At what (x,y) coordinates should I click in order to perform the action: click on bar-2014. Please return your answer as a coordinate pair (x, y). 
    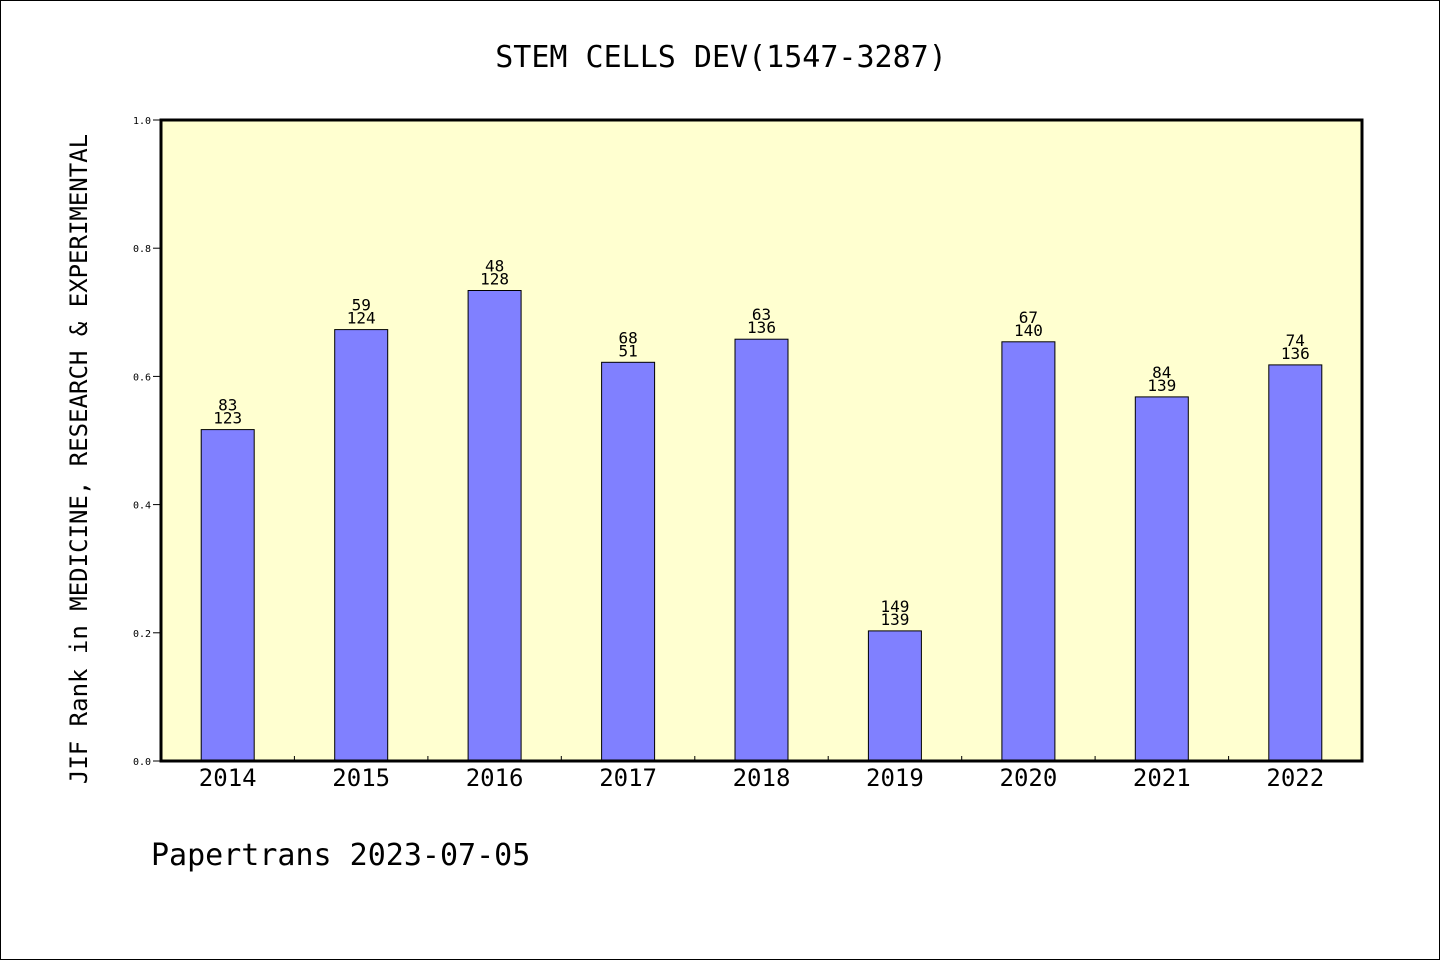
    Looking at the image, I should click on (227, 595).